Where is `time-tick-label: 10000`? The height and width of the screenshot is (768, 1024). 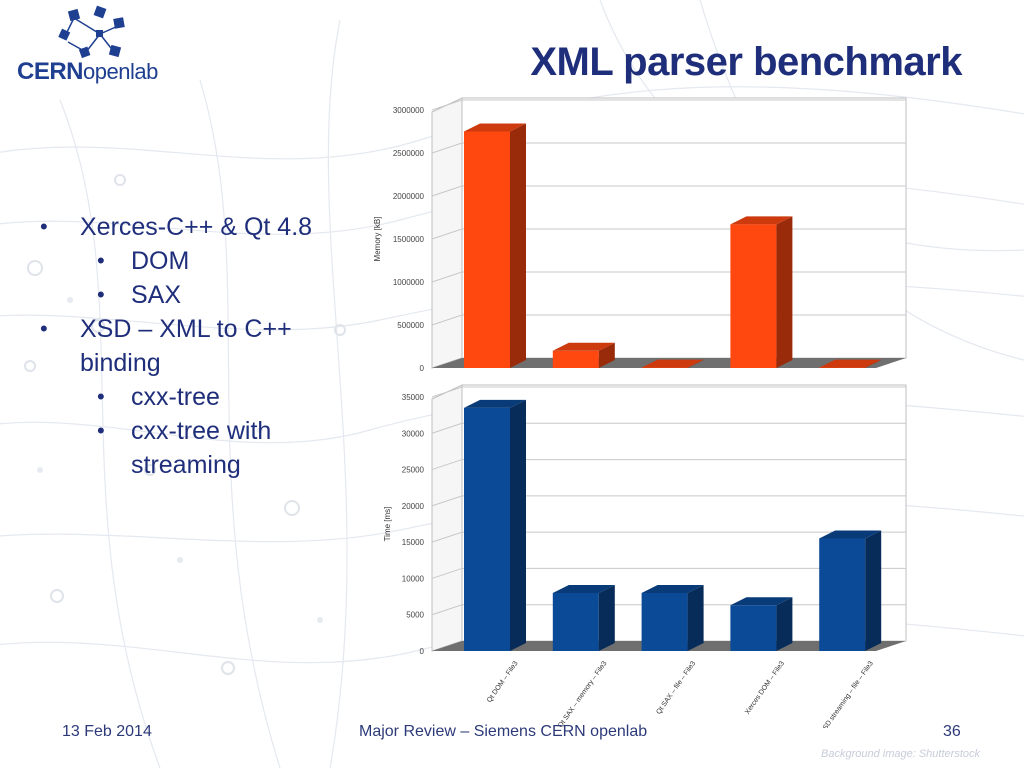 time-tick-label: 10000 is located at coordinates (413, 578).